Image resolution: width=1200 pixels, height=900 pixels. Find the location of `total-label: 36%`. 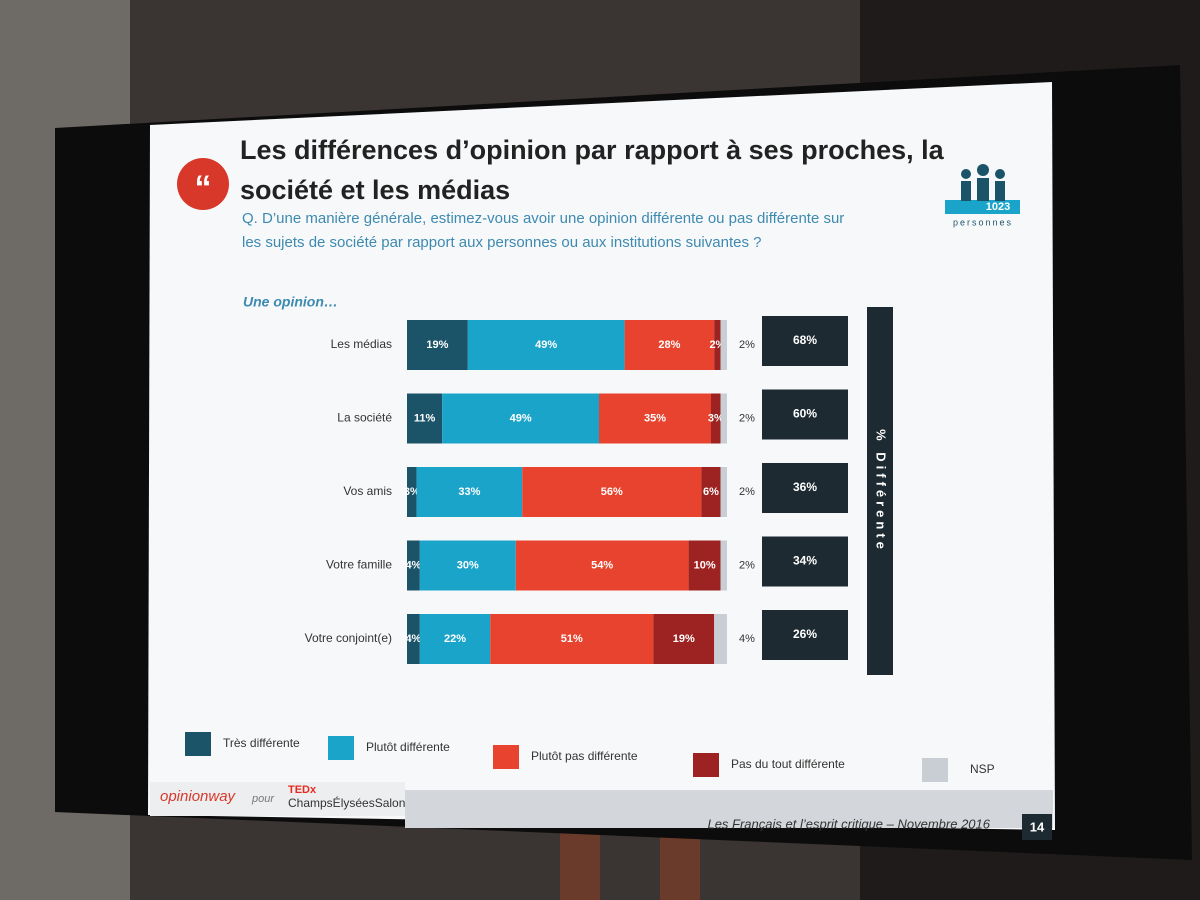

total-label: 36% is located at coordinates (805, 487).